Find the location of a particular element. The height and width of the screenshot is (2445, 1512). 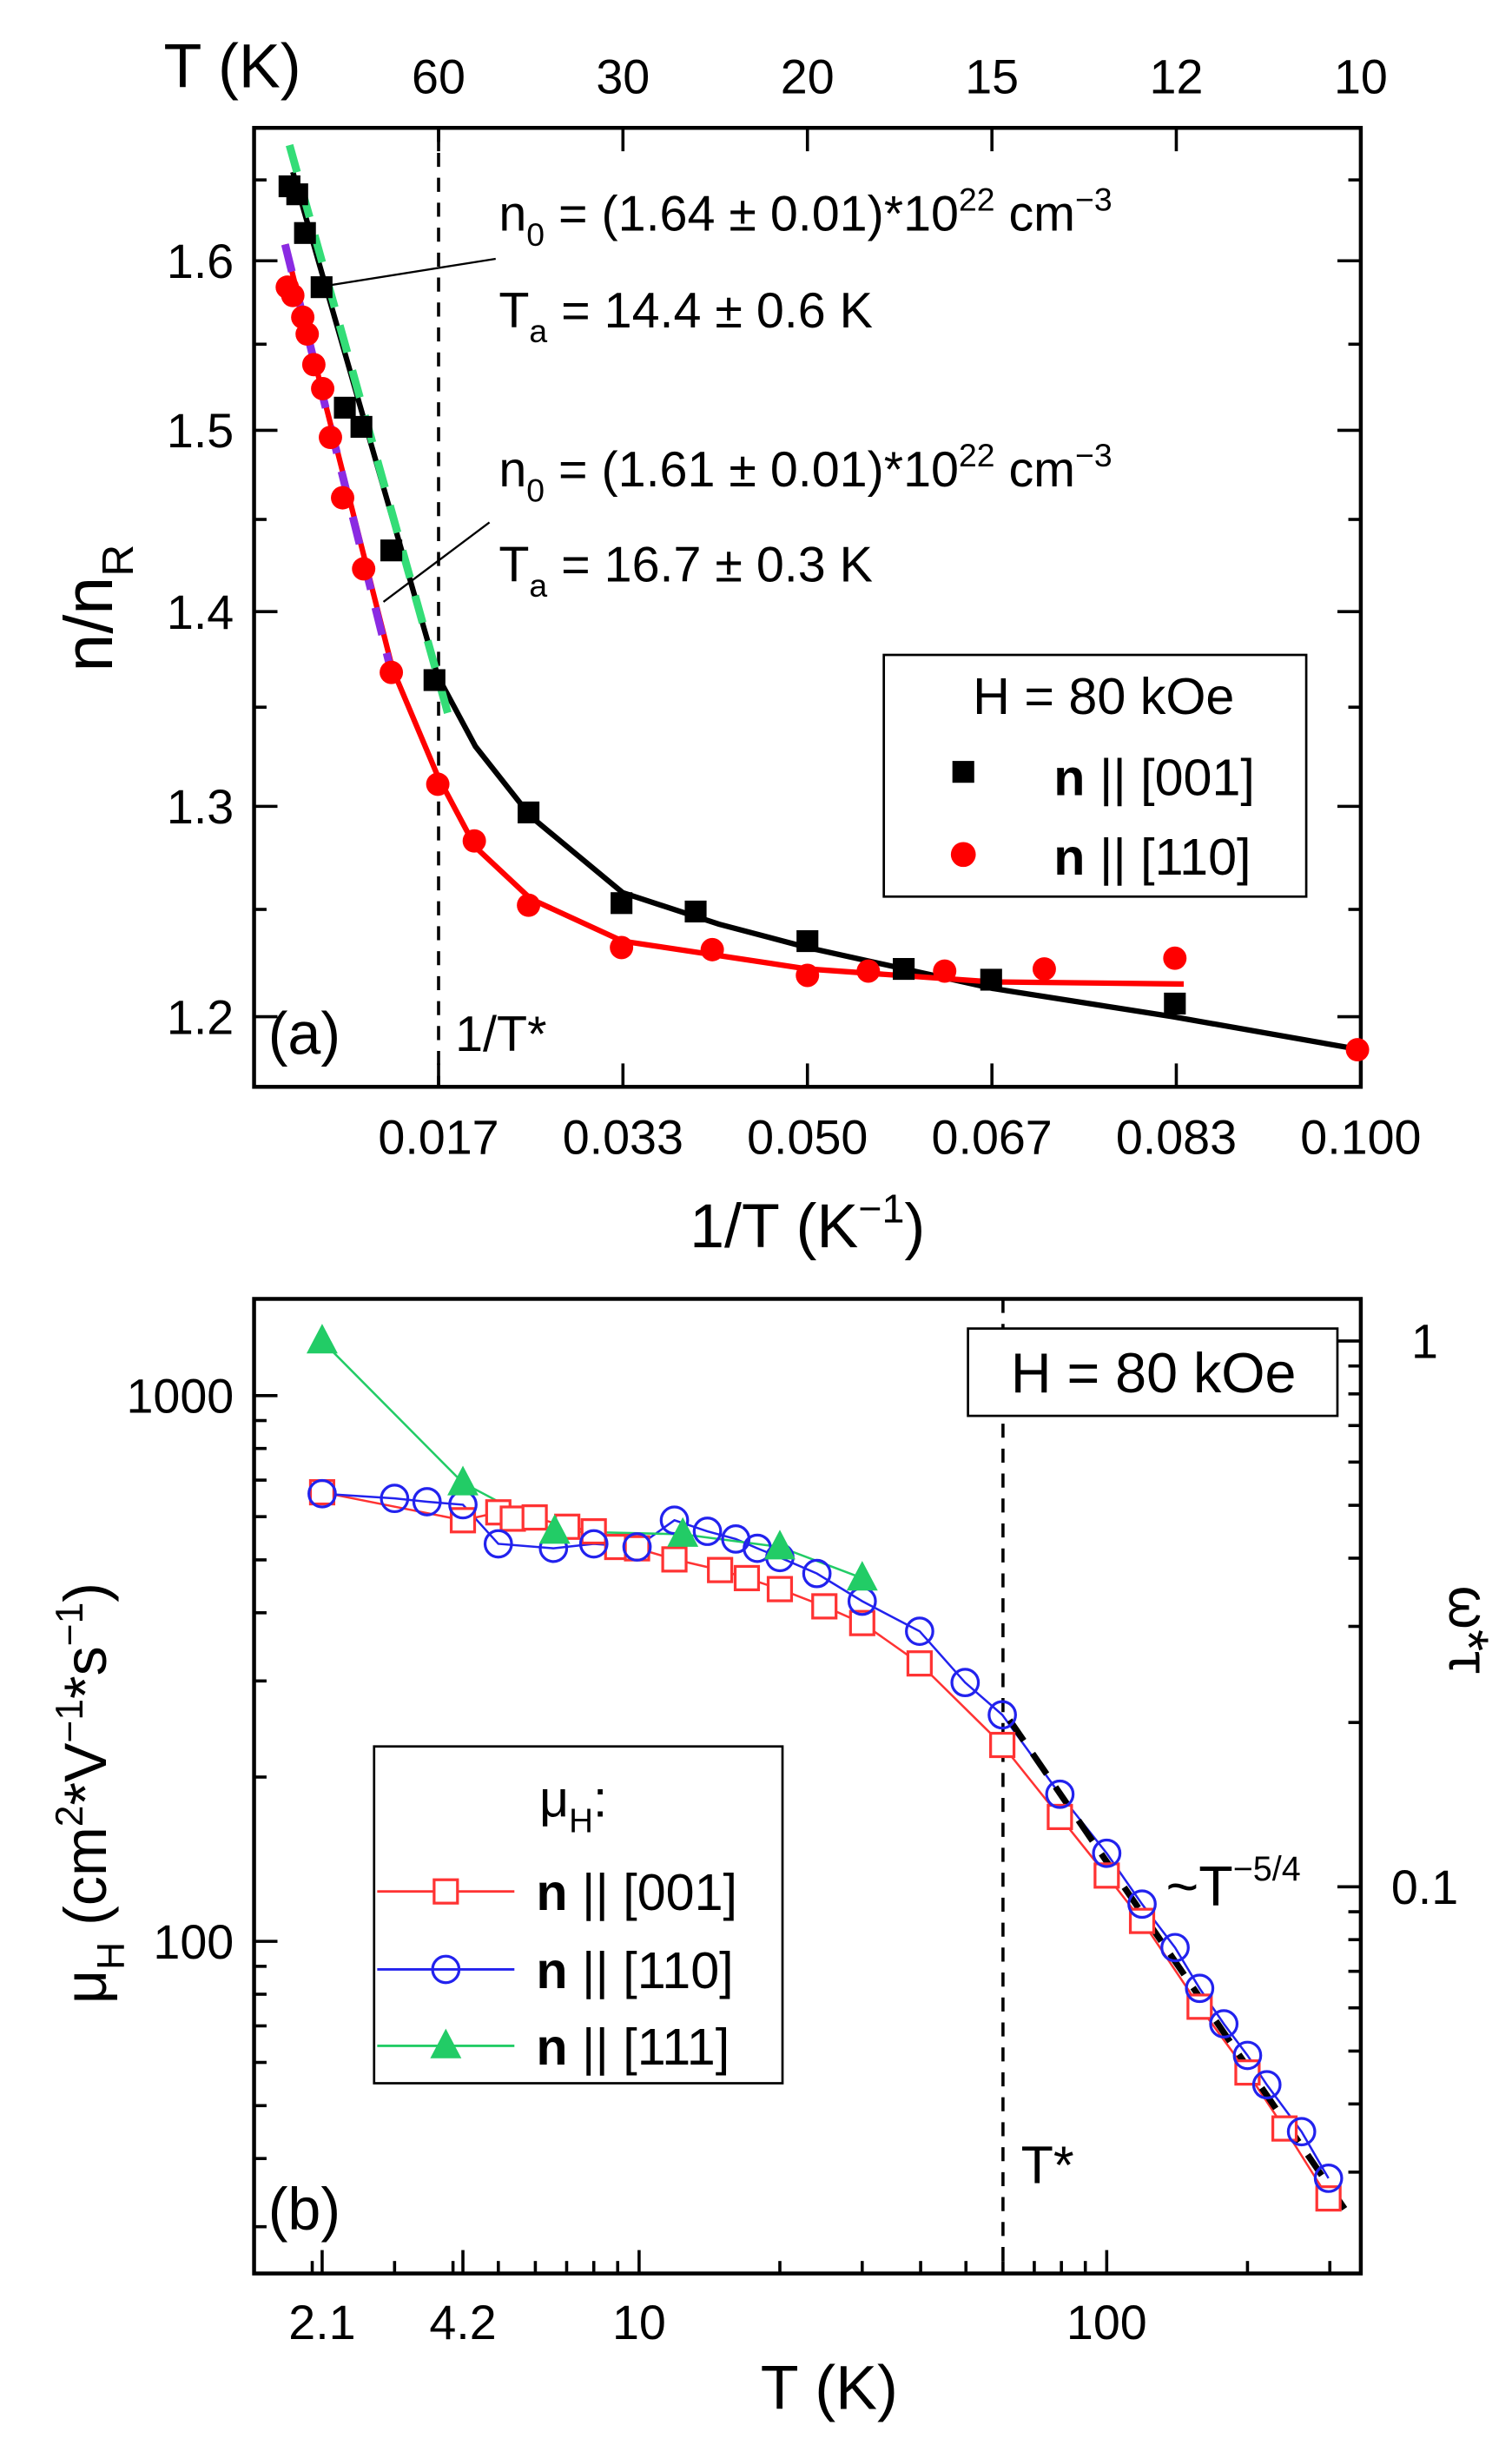

legend-entry-001: n || [001] is located at coordinates (1154, 778).